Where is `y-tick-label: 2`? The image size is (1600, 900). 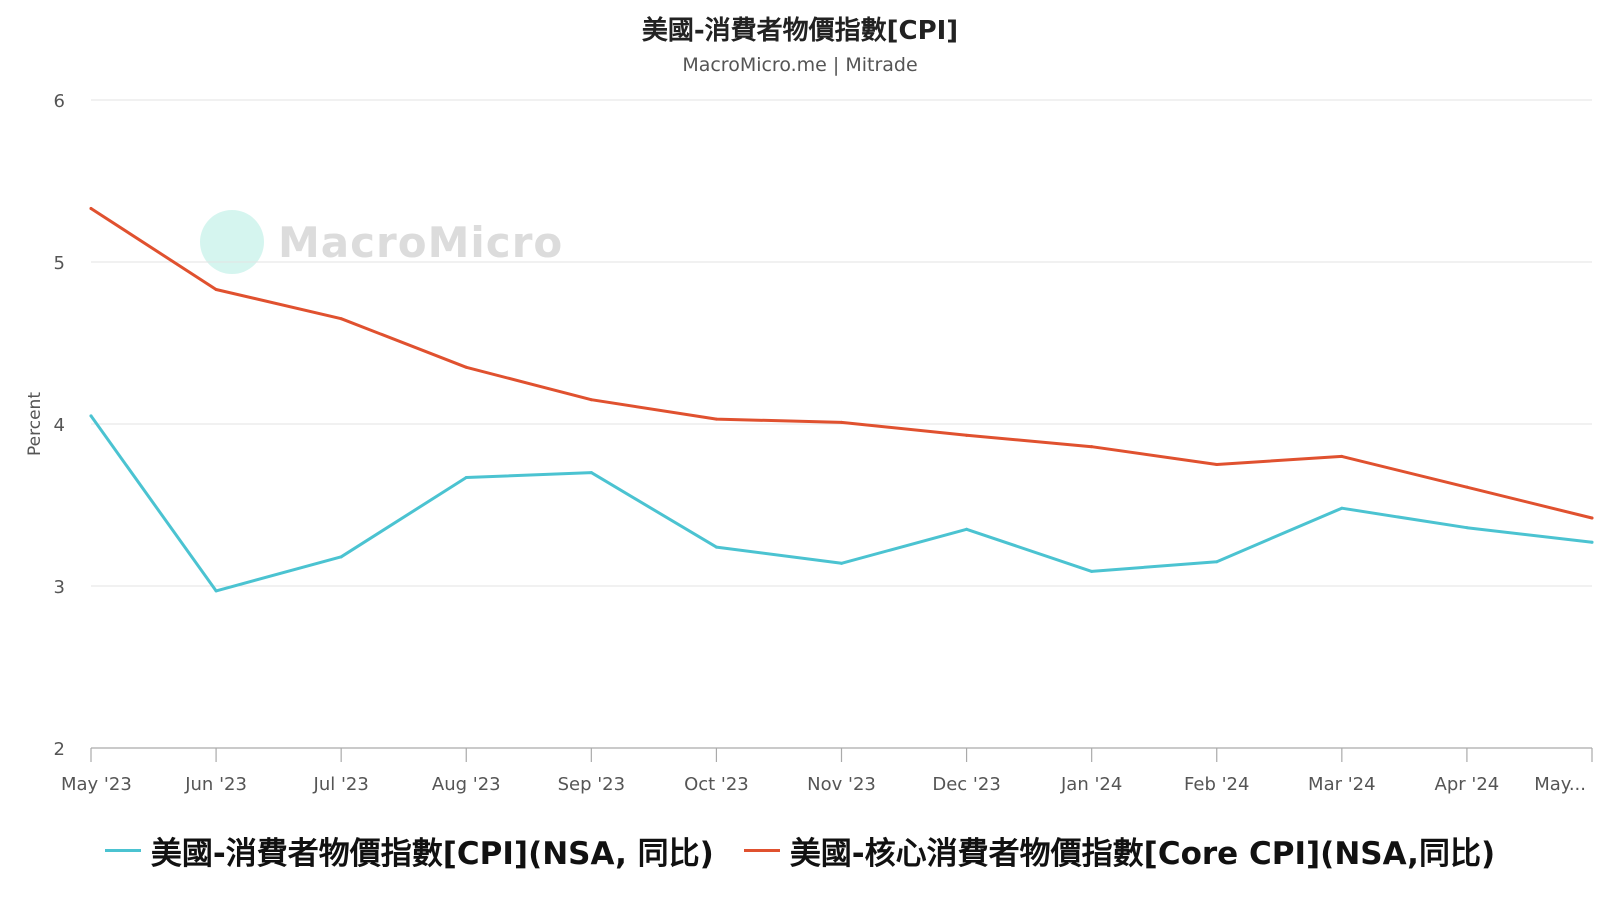
y-tick-label: 2 is located at coordinates (59, 749).